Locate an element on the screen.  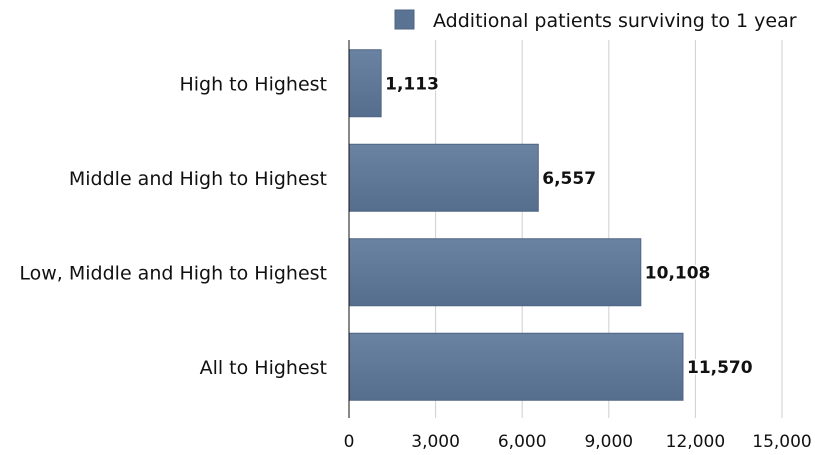
category-label: Middle and High to Highest is located at coordinates (198, 179).